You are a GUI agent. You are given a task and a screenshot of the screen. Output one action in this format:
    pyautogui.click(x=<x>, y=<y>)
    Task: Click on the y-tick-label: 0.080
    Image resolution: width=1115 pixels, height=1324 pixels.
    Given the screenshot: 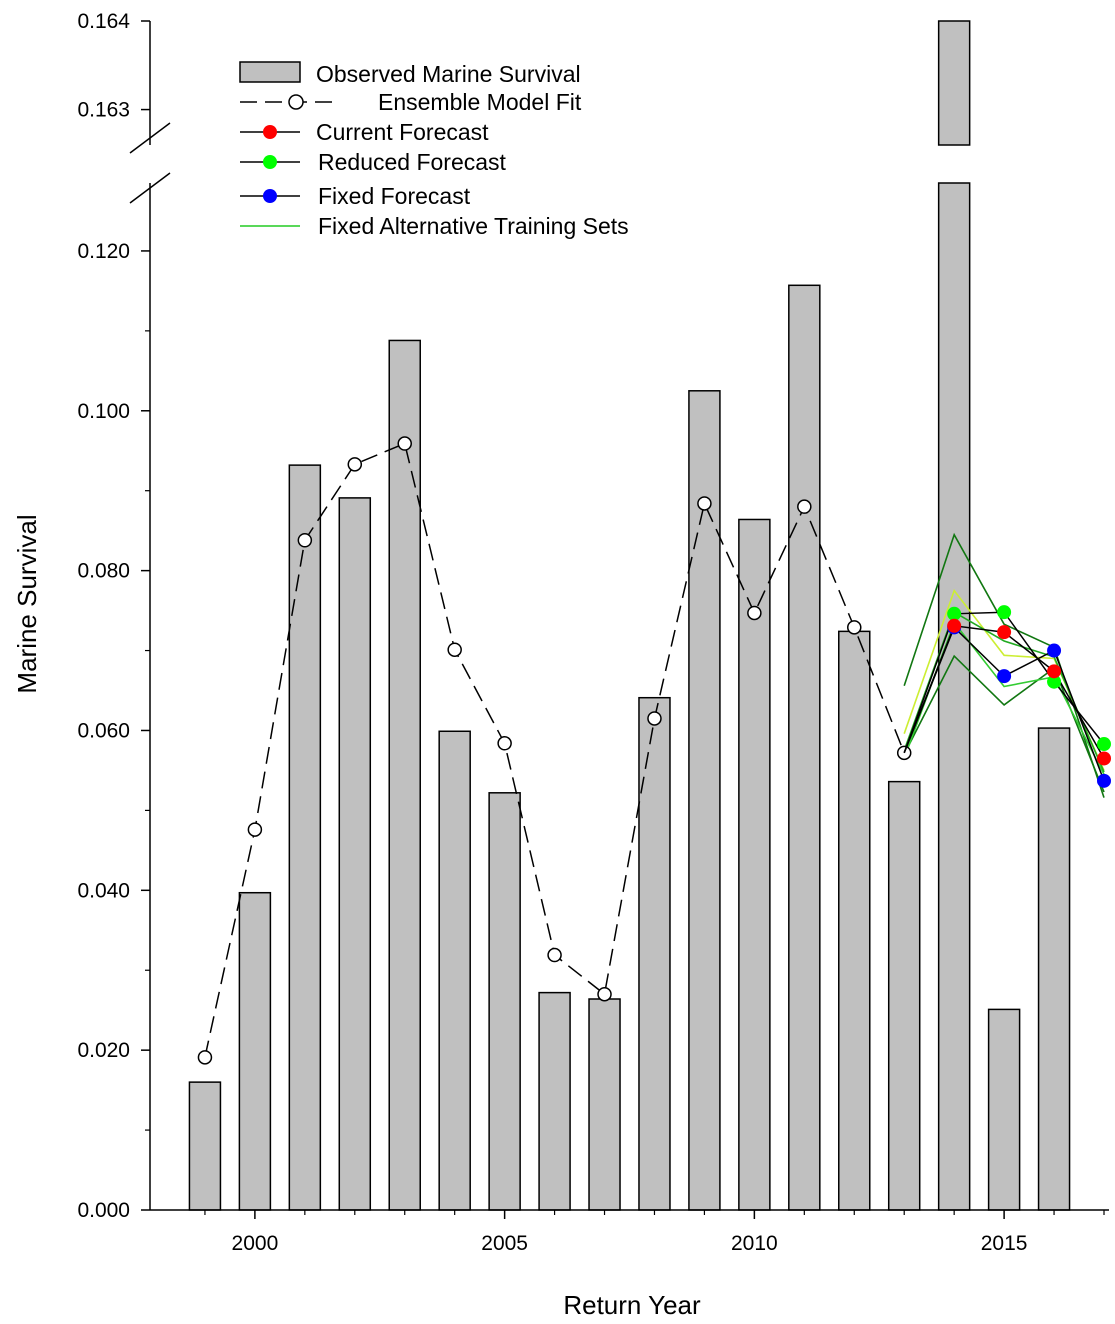 What is the action you would take?
    pyautogui.click(x=103, y=571)
    